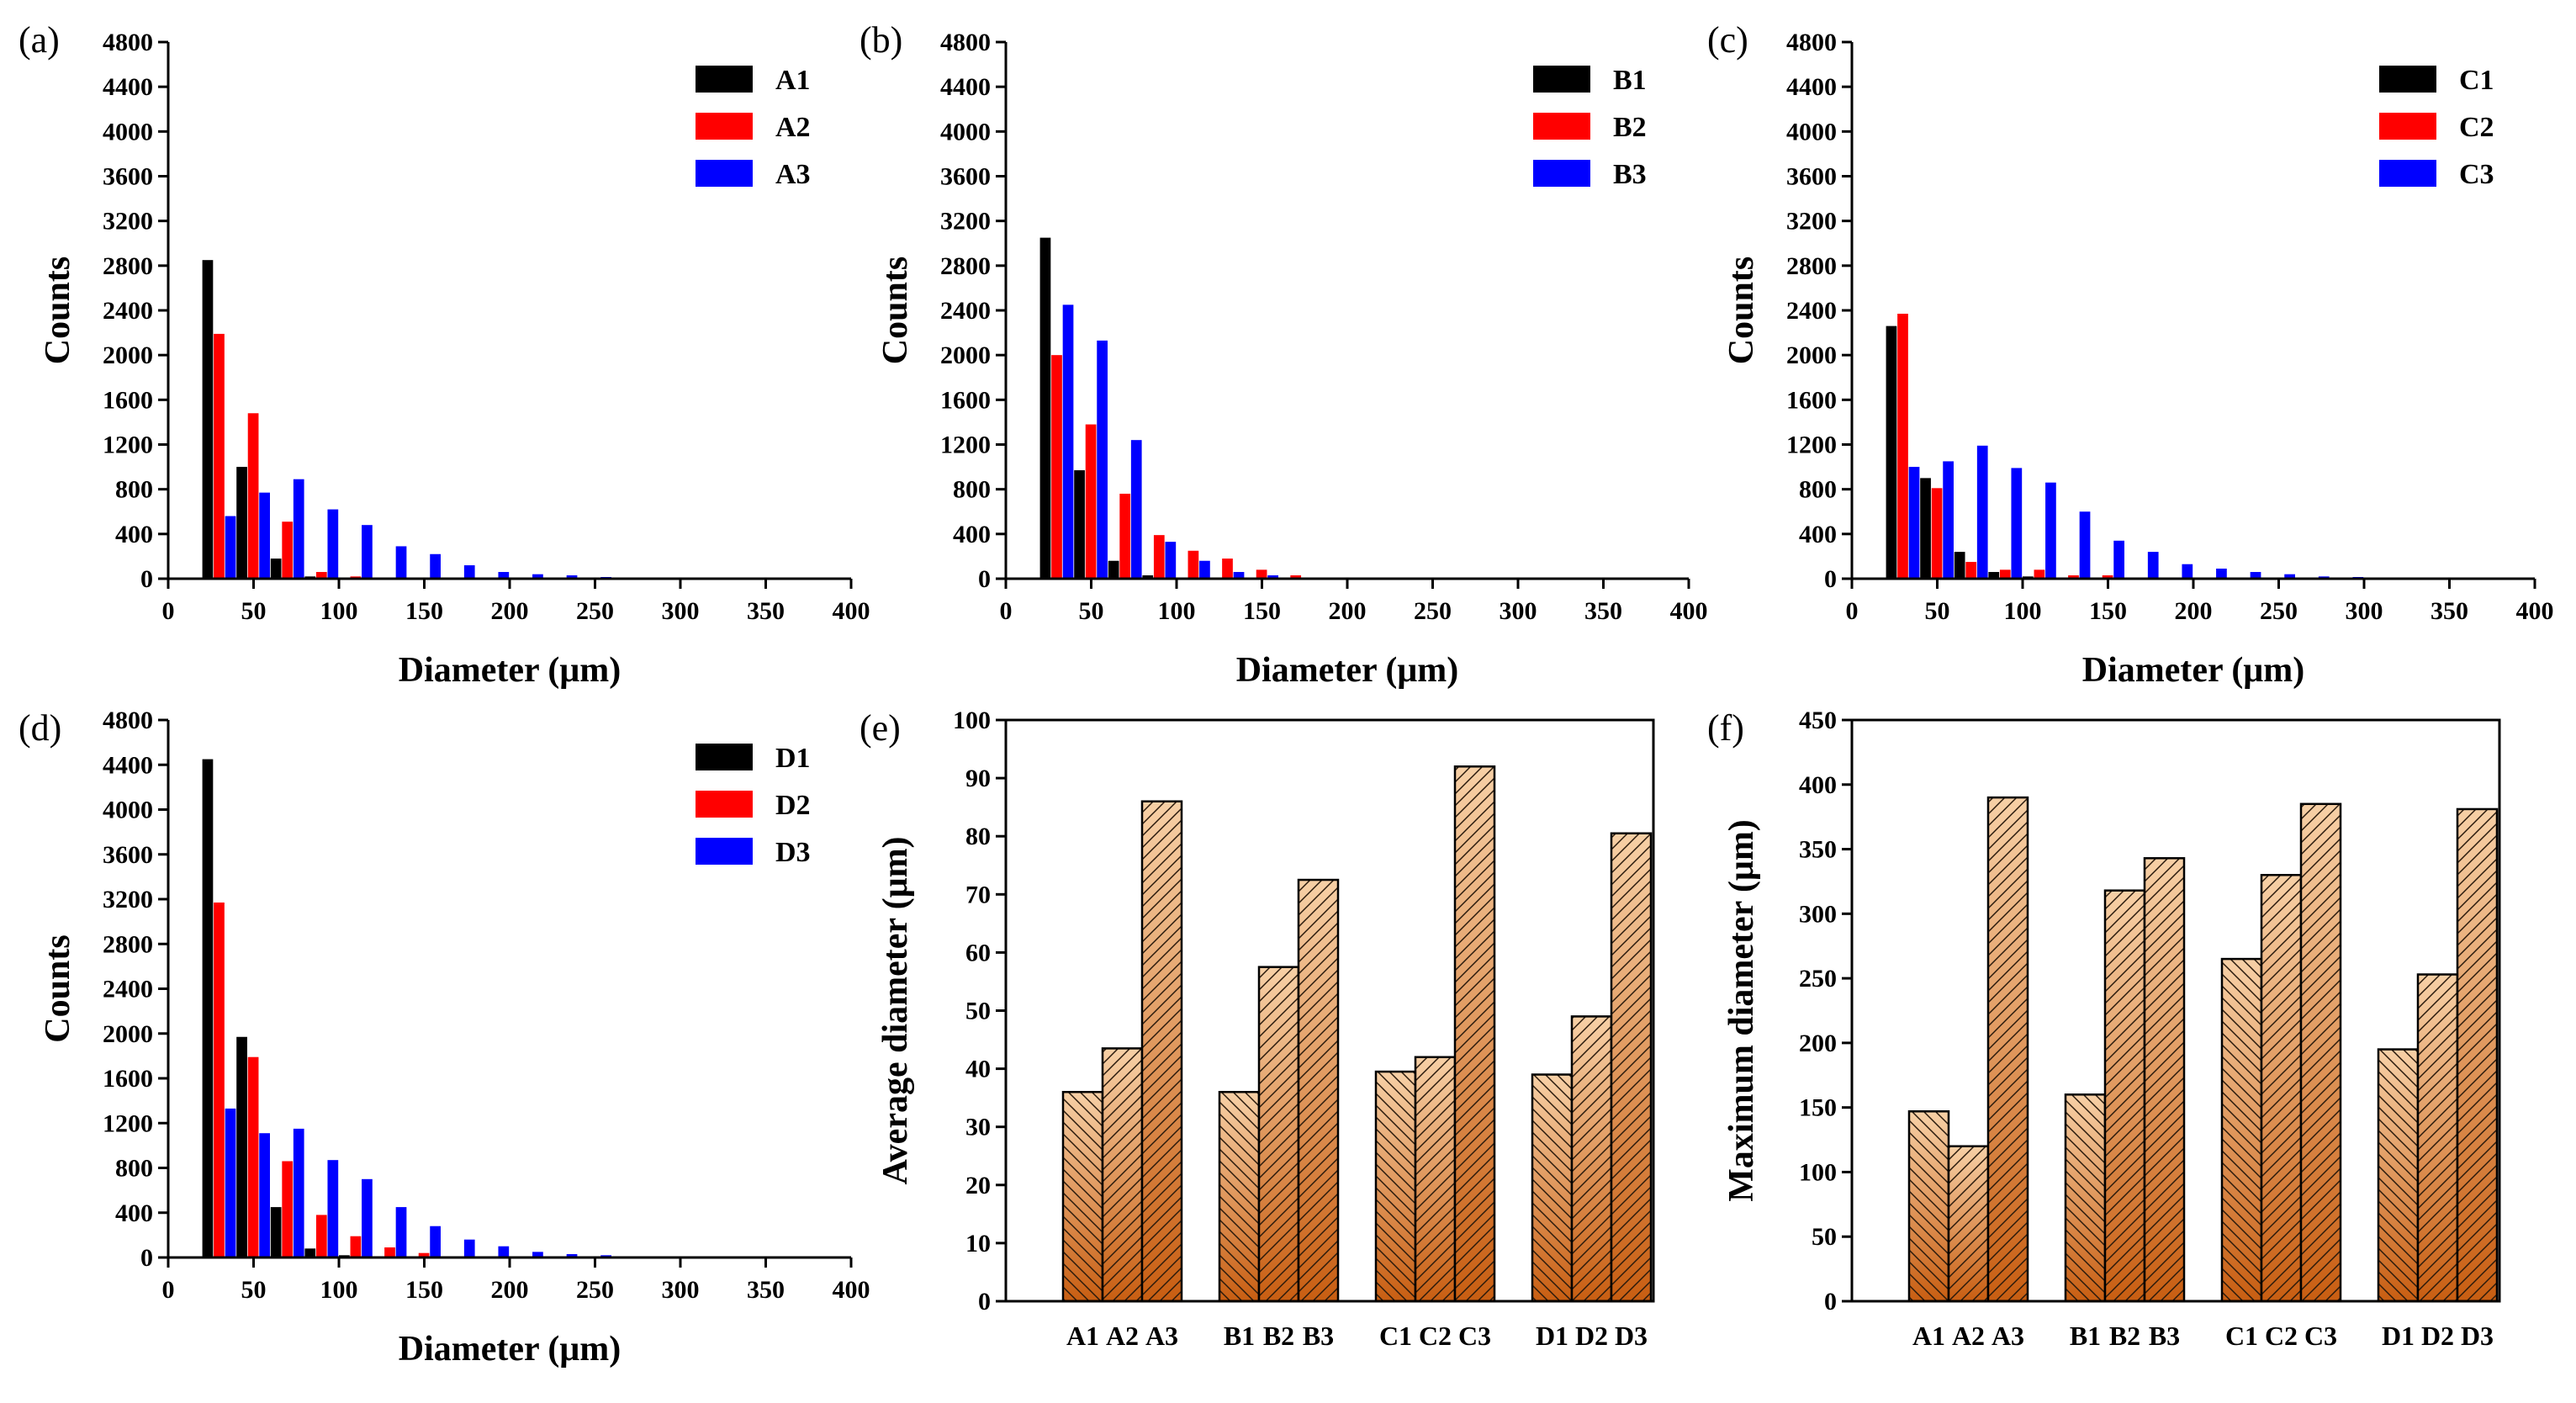 The height and width of the screenshot is (1403, 2576). What do you see at coordinates (2085, 1198) in the screenshot?
I see `bar-hatch-B1` at bounding box center [2085, 1198].